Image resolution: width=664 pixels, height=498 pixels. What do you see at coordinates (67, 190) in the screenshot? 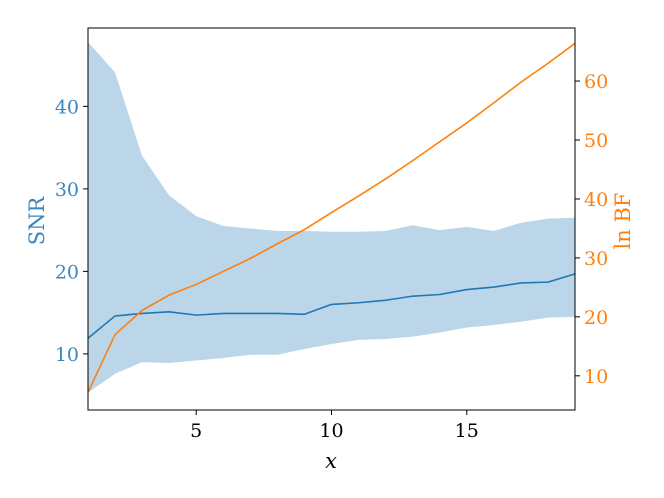
I see `left-y-tick-label: 30` at bounding box center [67, 190].